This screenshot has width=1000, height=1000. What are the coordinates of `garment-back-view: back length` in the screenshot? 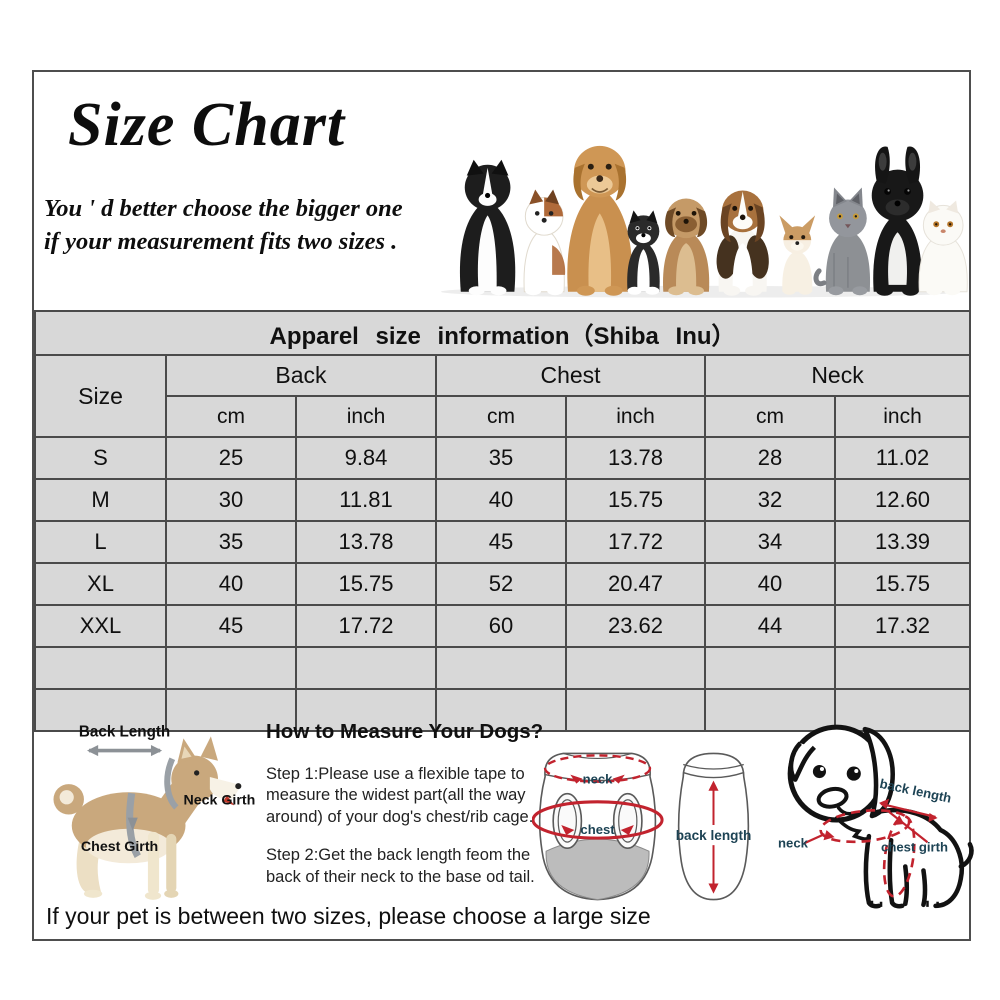 It's located at (714, 826).